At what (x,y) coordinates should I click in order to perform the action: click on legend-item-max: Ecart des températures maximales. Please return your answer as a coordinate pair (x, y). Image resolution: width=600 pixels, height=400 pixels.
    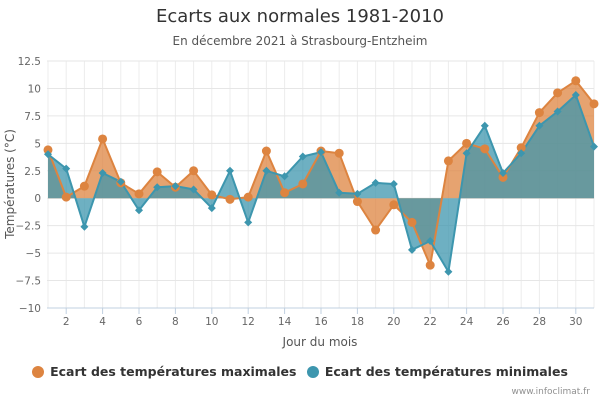
    Looking at the image, I should click on (164, 371).